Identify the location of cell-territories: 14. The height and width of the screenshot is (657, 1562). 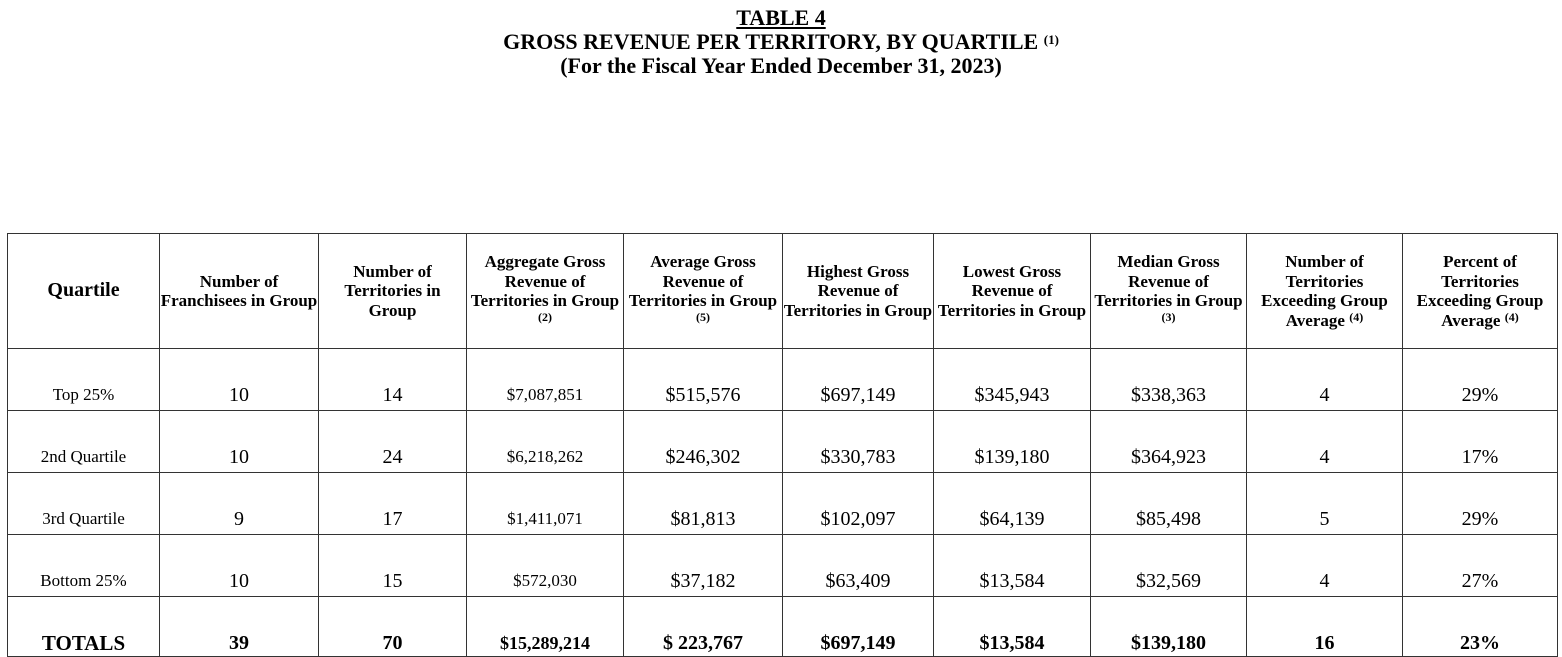
(392, 379).